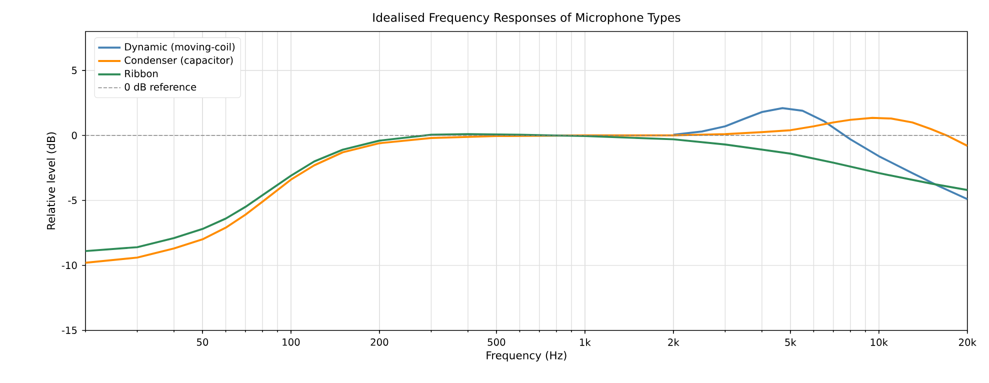 This screenshot has height=383, width=989. I want to click on chart-title: Idealised Frequency Responses of Microphone Types, so click(526, 18).